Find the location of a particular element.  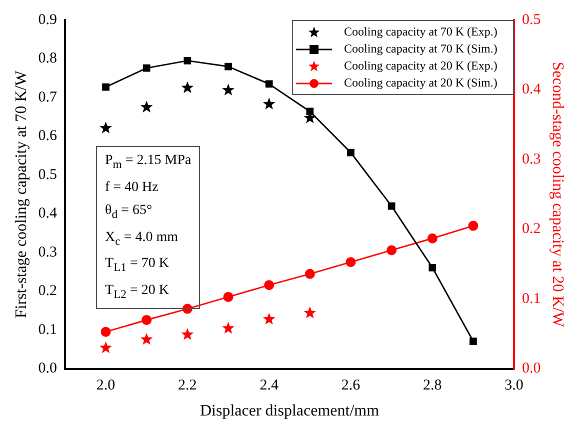

y2-tick-label: 0.4 is located at coordinates (532, 90).